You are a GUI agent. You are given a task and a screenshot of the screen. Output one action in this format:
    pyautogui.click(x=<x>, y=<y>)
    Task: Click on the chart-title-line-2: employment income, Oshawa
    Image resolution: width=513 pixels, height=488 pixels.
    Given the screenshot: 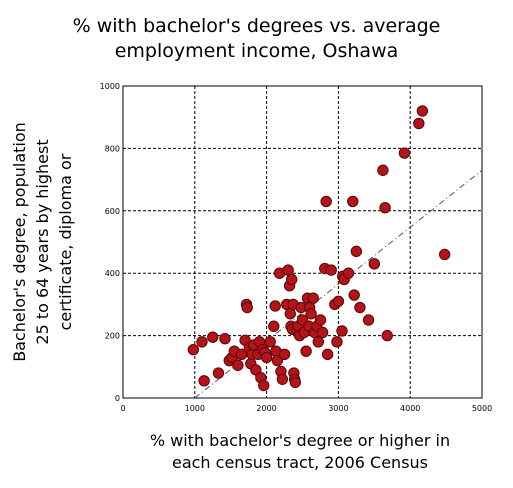 What is the action you would take?
    pyautogui.click(x=256, y=51)
    